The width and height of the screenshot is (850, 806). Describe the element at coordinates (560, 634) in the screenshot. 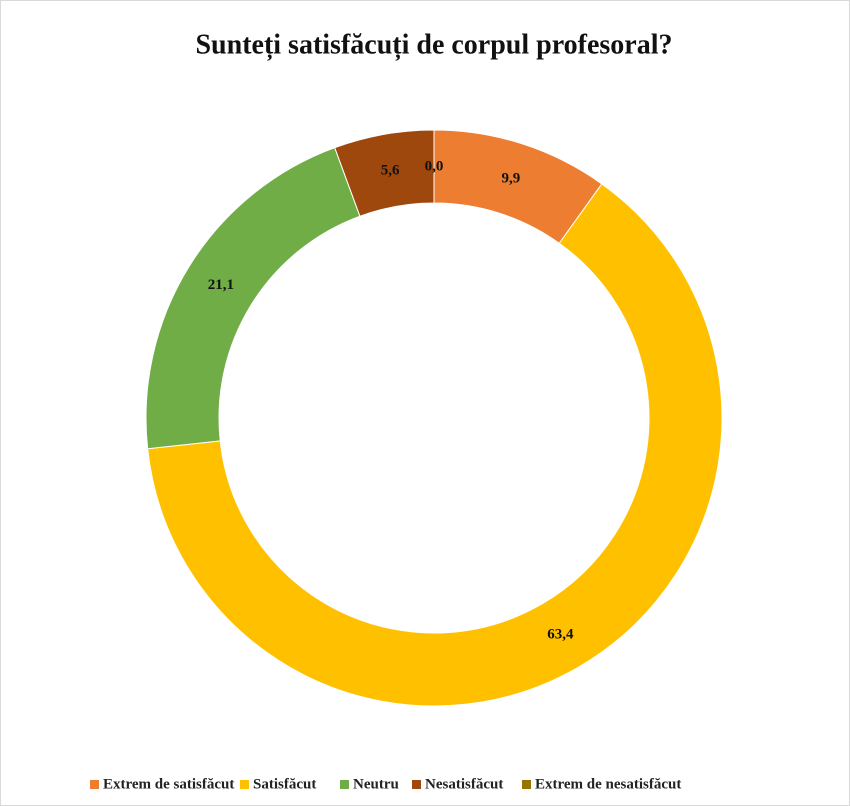

I see `data-label: 63,4` at that location.